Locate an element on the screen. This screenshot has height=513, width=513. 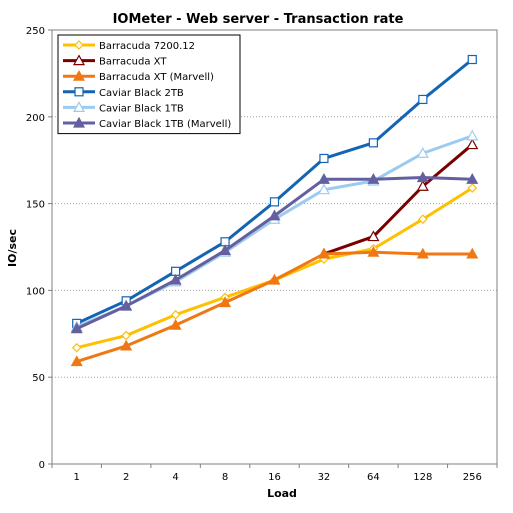
legend-label: Caviar Black 1TB (Marvell) is located at coordinates (165, 124).